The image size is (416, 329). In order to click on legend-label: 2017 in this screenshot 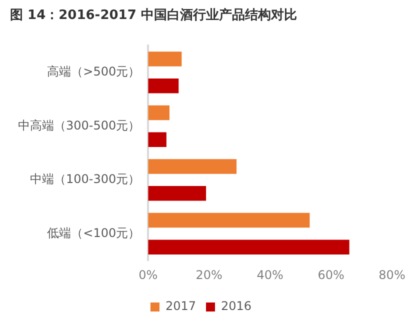, I will do `click(180, 306)`.